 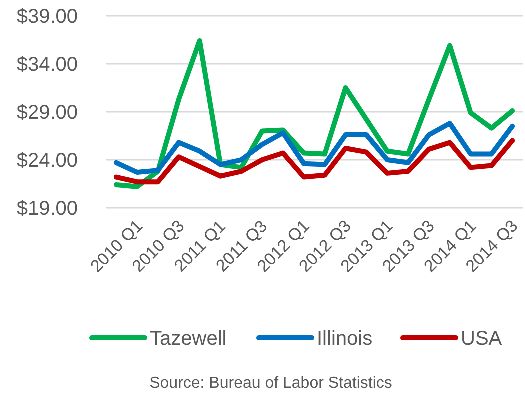 I want to click on source-note: Source: Bureau of Labor Statistics, so click(x=271, y=383).